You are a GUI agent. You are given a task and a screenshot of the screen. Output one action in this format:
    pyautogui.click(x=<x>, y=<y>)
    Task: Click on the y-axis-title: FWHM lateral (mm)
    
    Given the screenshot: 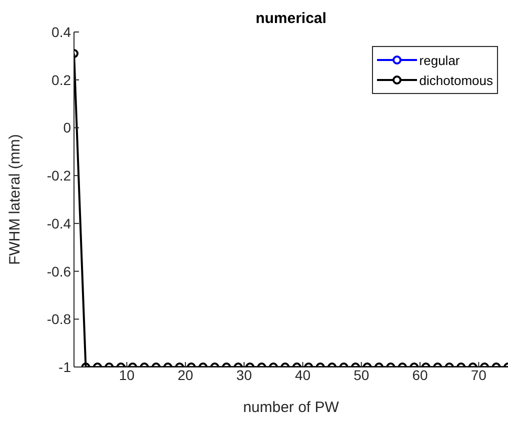 What is the action you would take?
    pyautogui.click(x=15, y=199)
    